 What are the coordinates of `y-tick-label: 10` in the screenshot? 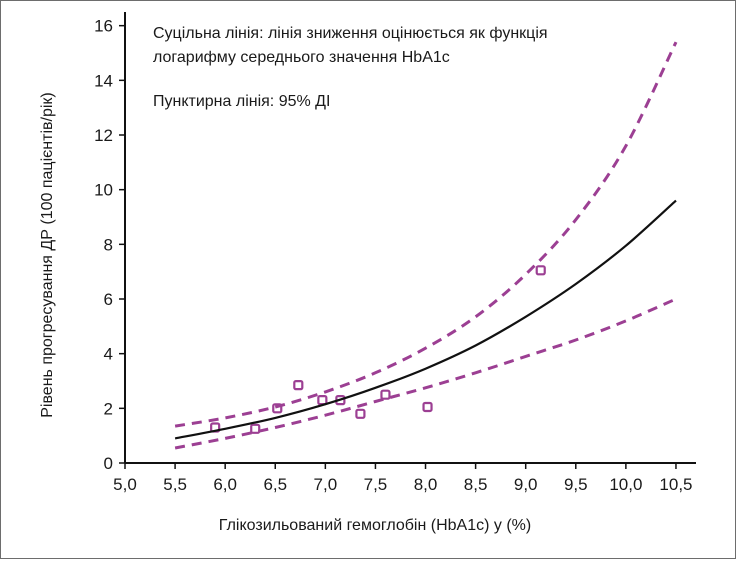 It's located at (103, 190).